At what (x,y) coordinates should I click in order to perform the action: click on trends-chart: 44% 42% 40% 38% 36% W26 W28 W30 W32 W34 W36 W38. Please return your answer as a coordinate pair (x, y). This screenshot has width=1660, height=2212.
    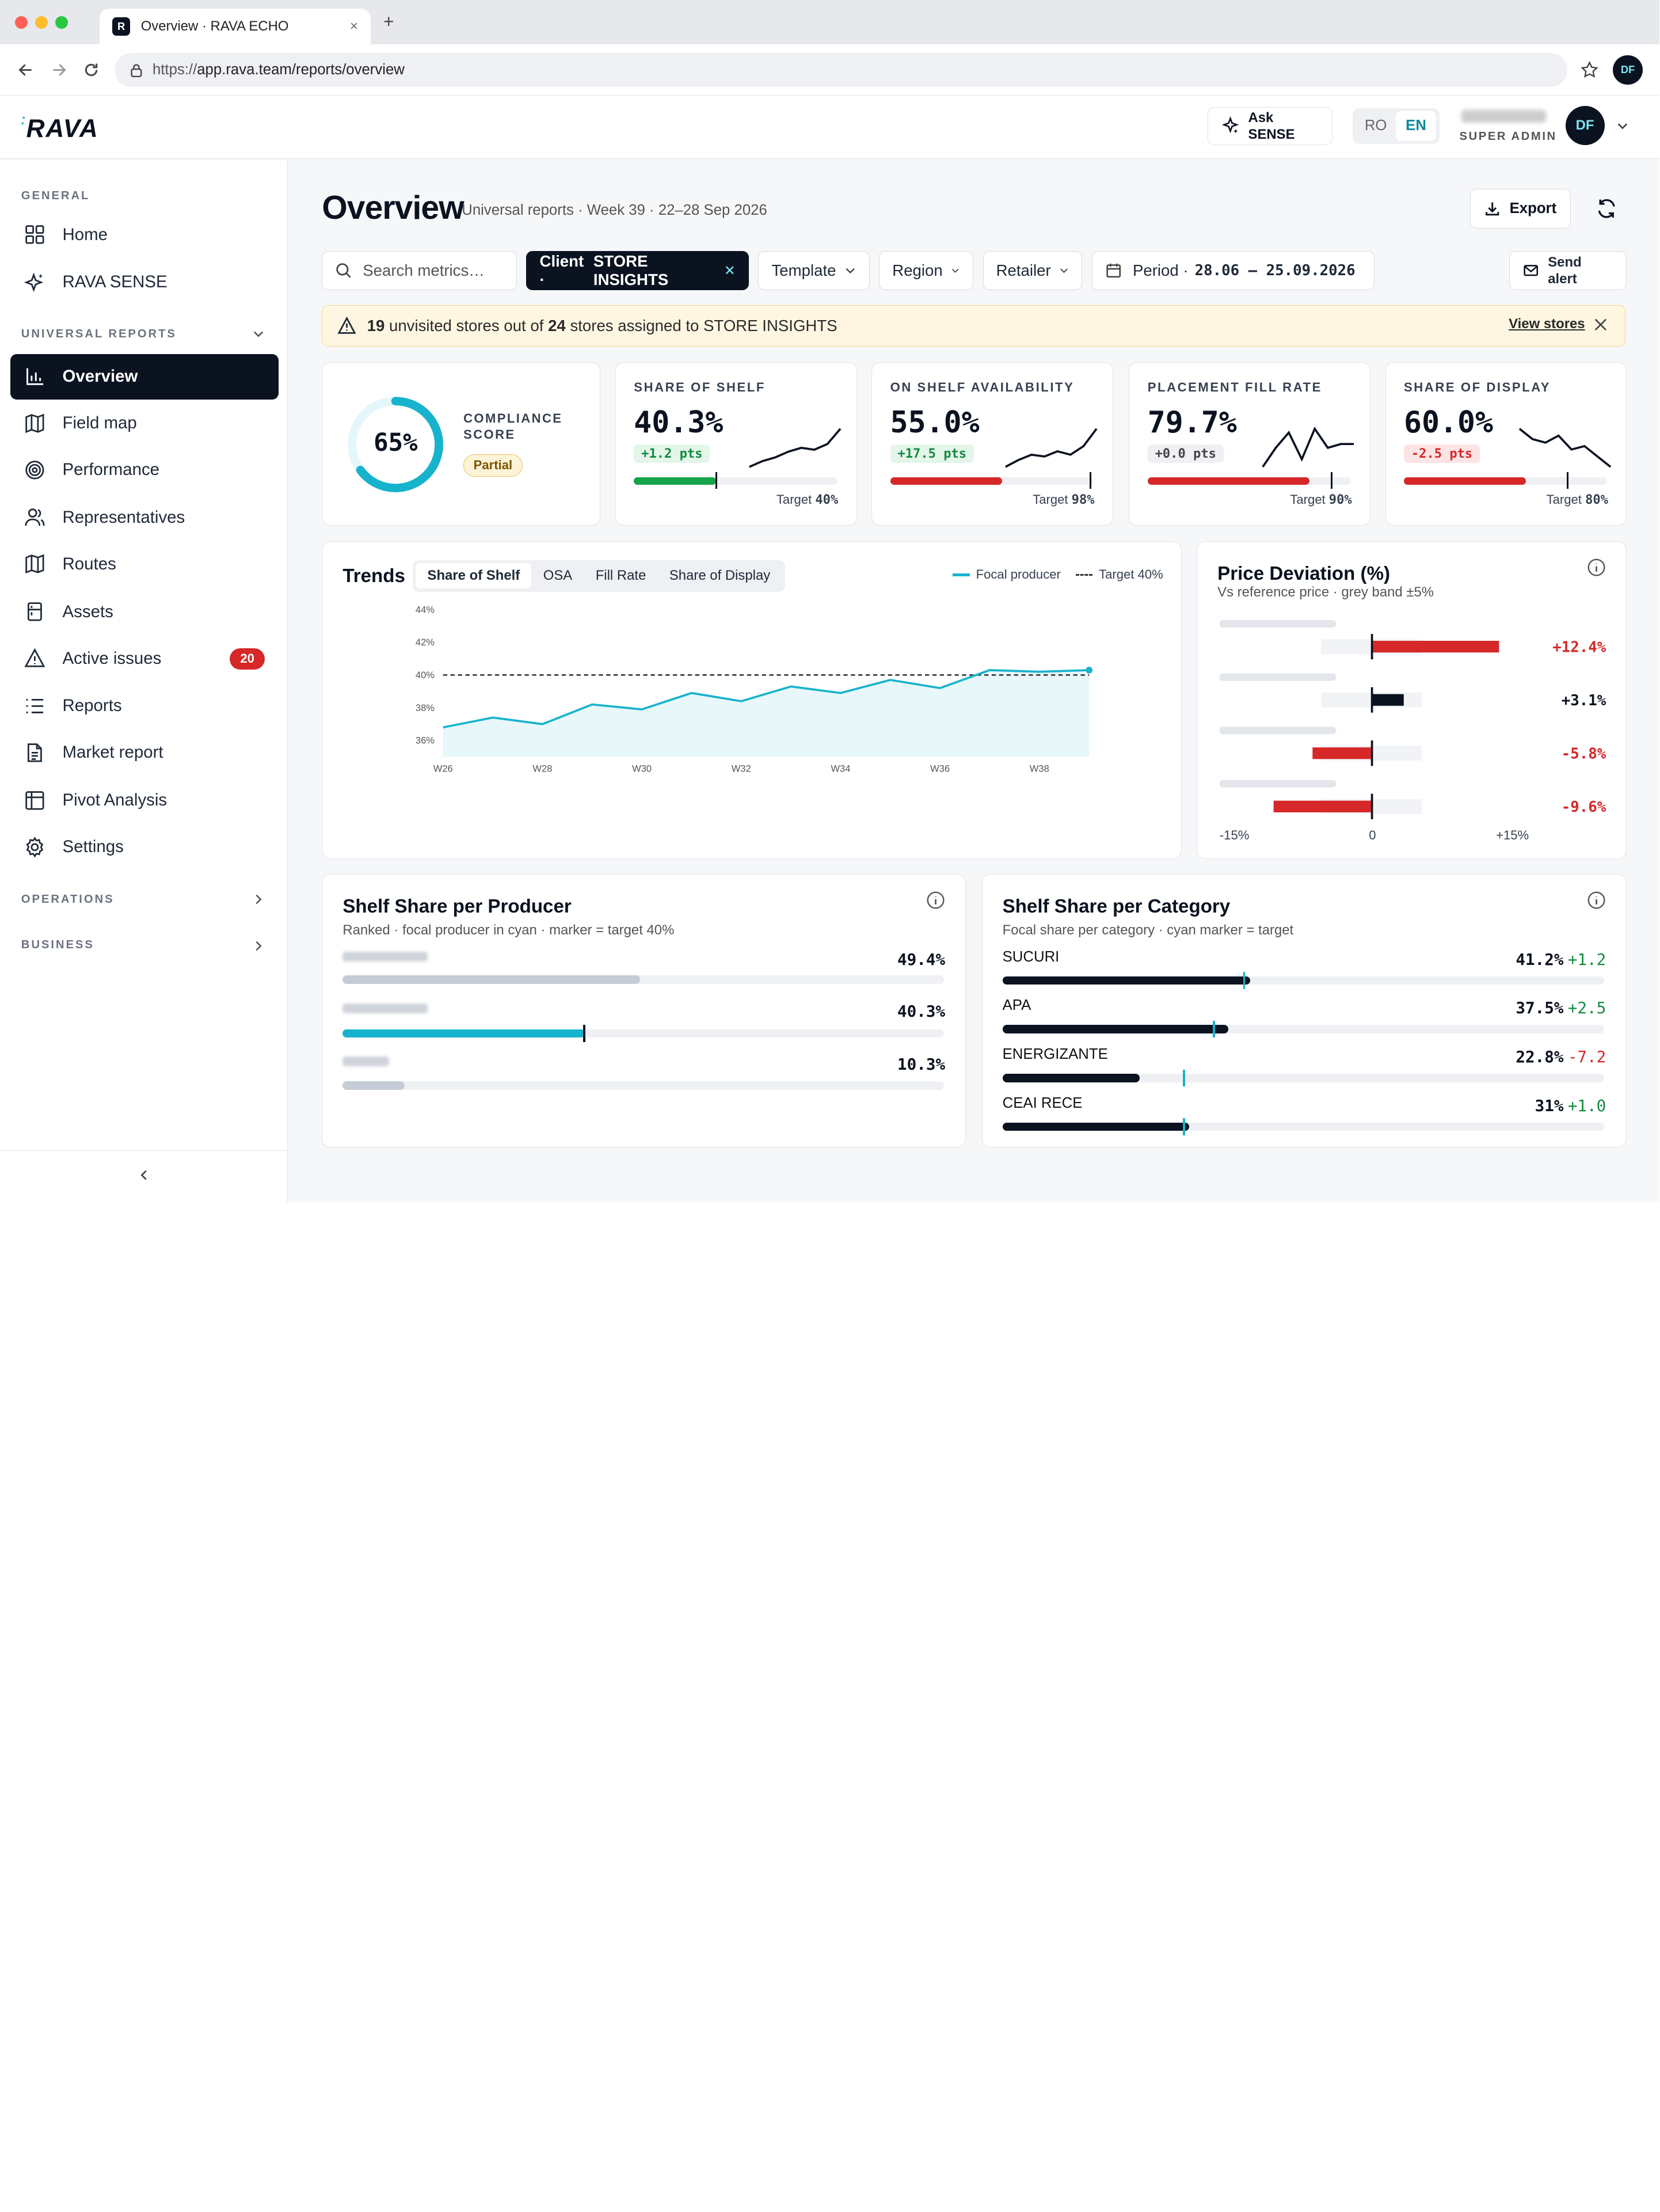
    Looking at the image, I should click on (755, 690).